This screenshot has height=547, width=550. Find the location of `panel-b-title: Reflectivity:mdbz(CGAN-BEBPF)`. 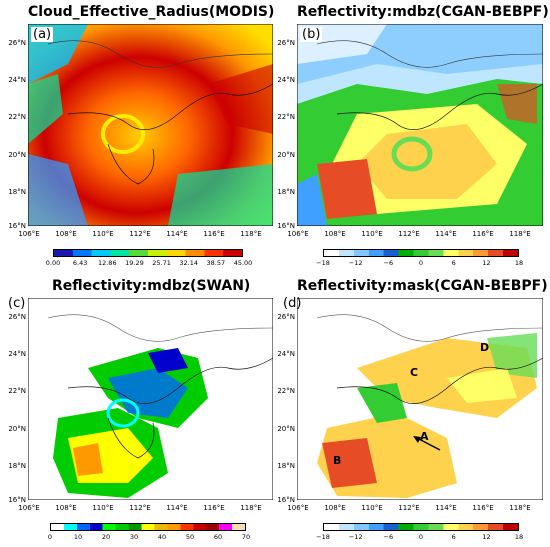

panel-b-title: Reflectivity:mdbz(CGAN-BEBPF) is located at coordinates (423, 12).